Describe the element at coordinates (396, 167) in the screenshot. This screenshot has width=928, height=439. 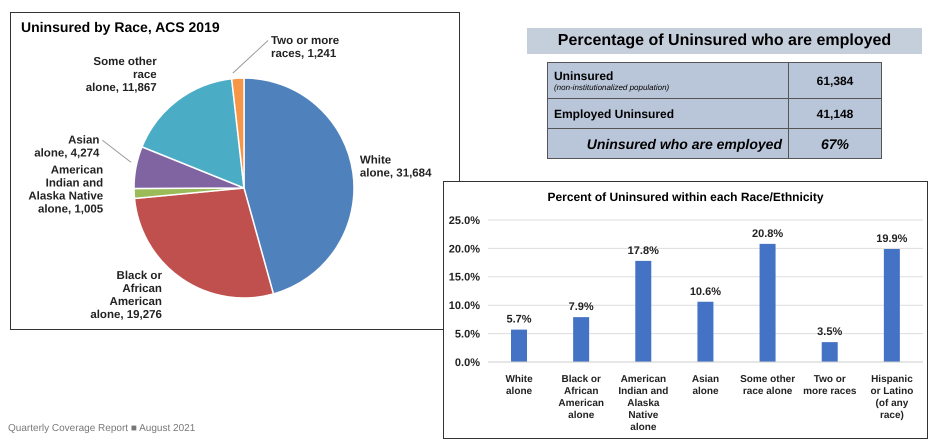
I see `slice-label: White alone, 31,684` at that location.